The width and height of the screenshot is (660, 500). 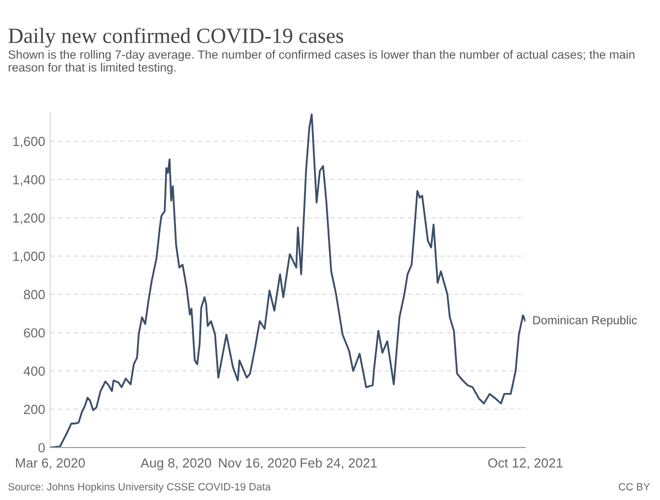 I want to click on x-tick-label: Nov 16, 2020, so click(x=257, y=464).